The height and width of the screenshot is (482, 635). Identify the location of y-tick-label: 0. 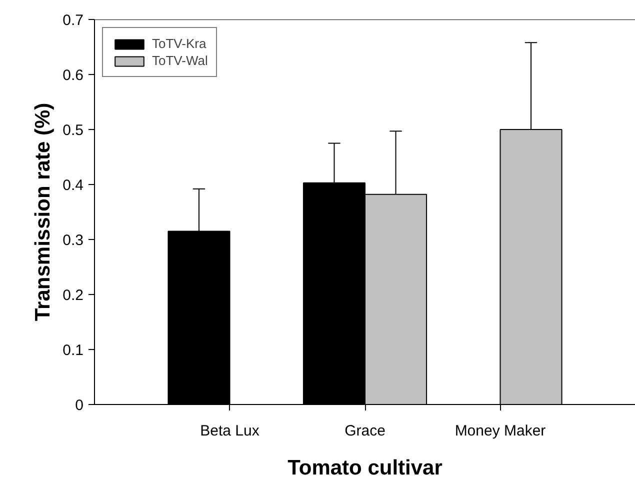
(79, 405).